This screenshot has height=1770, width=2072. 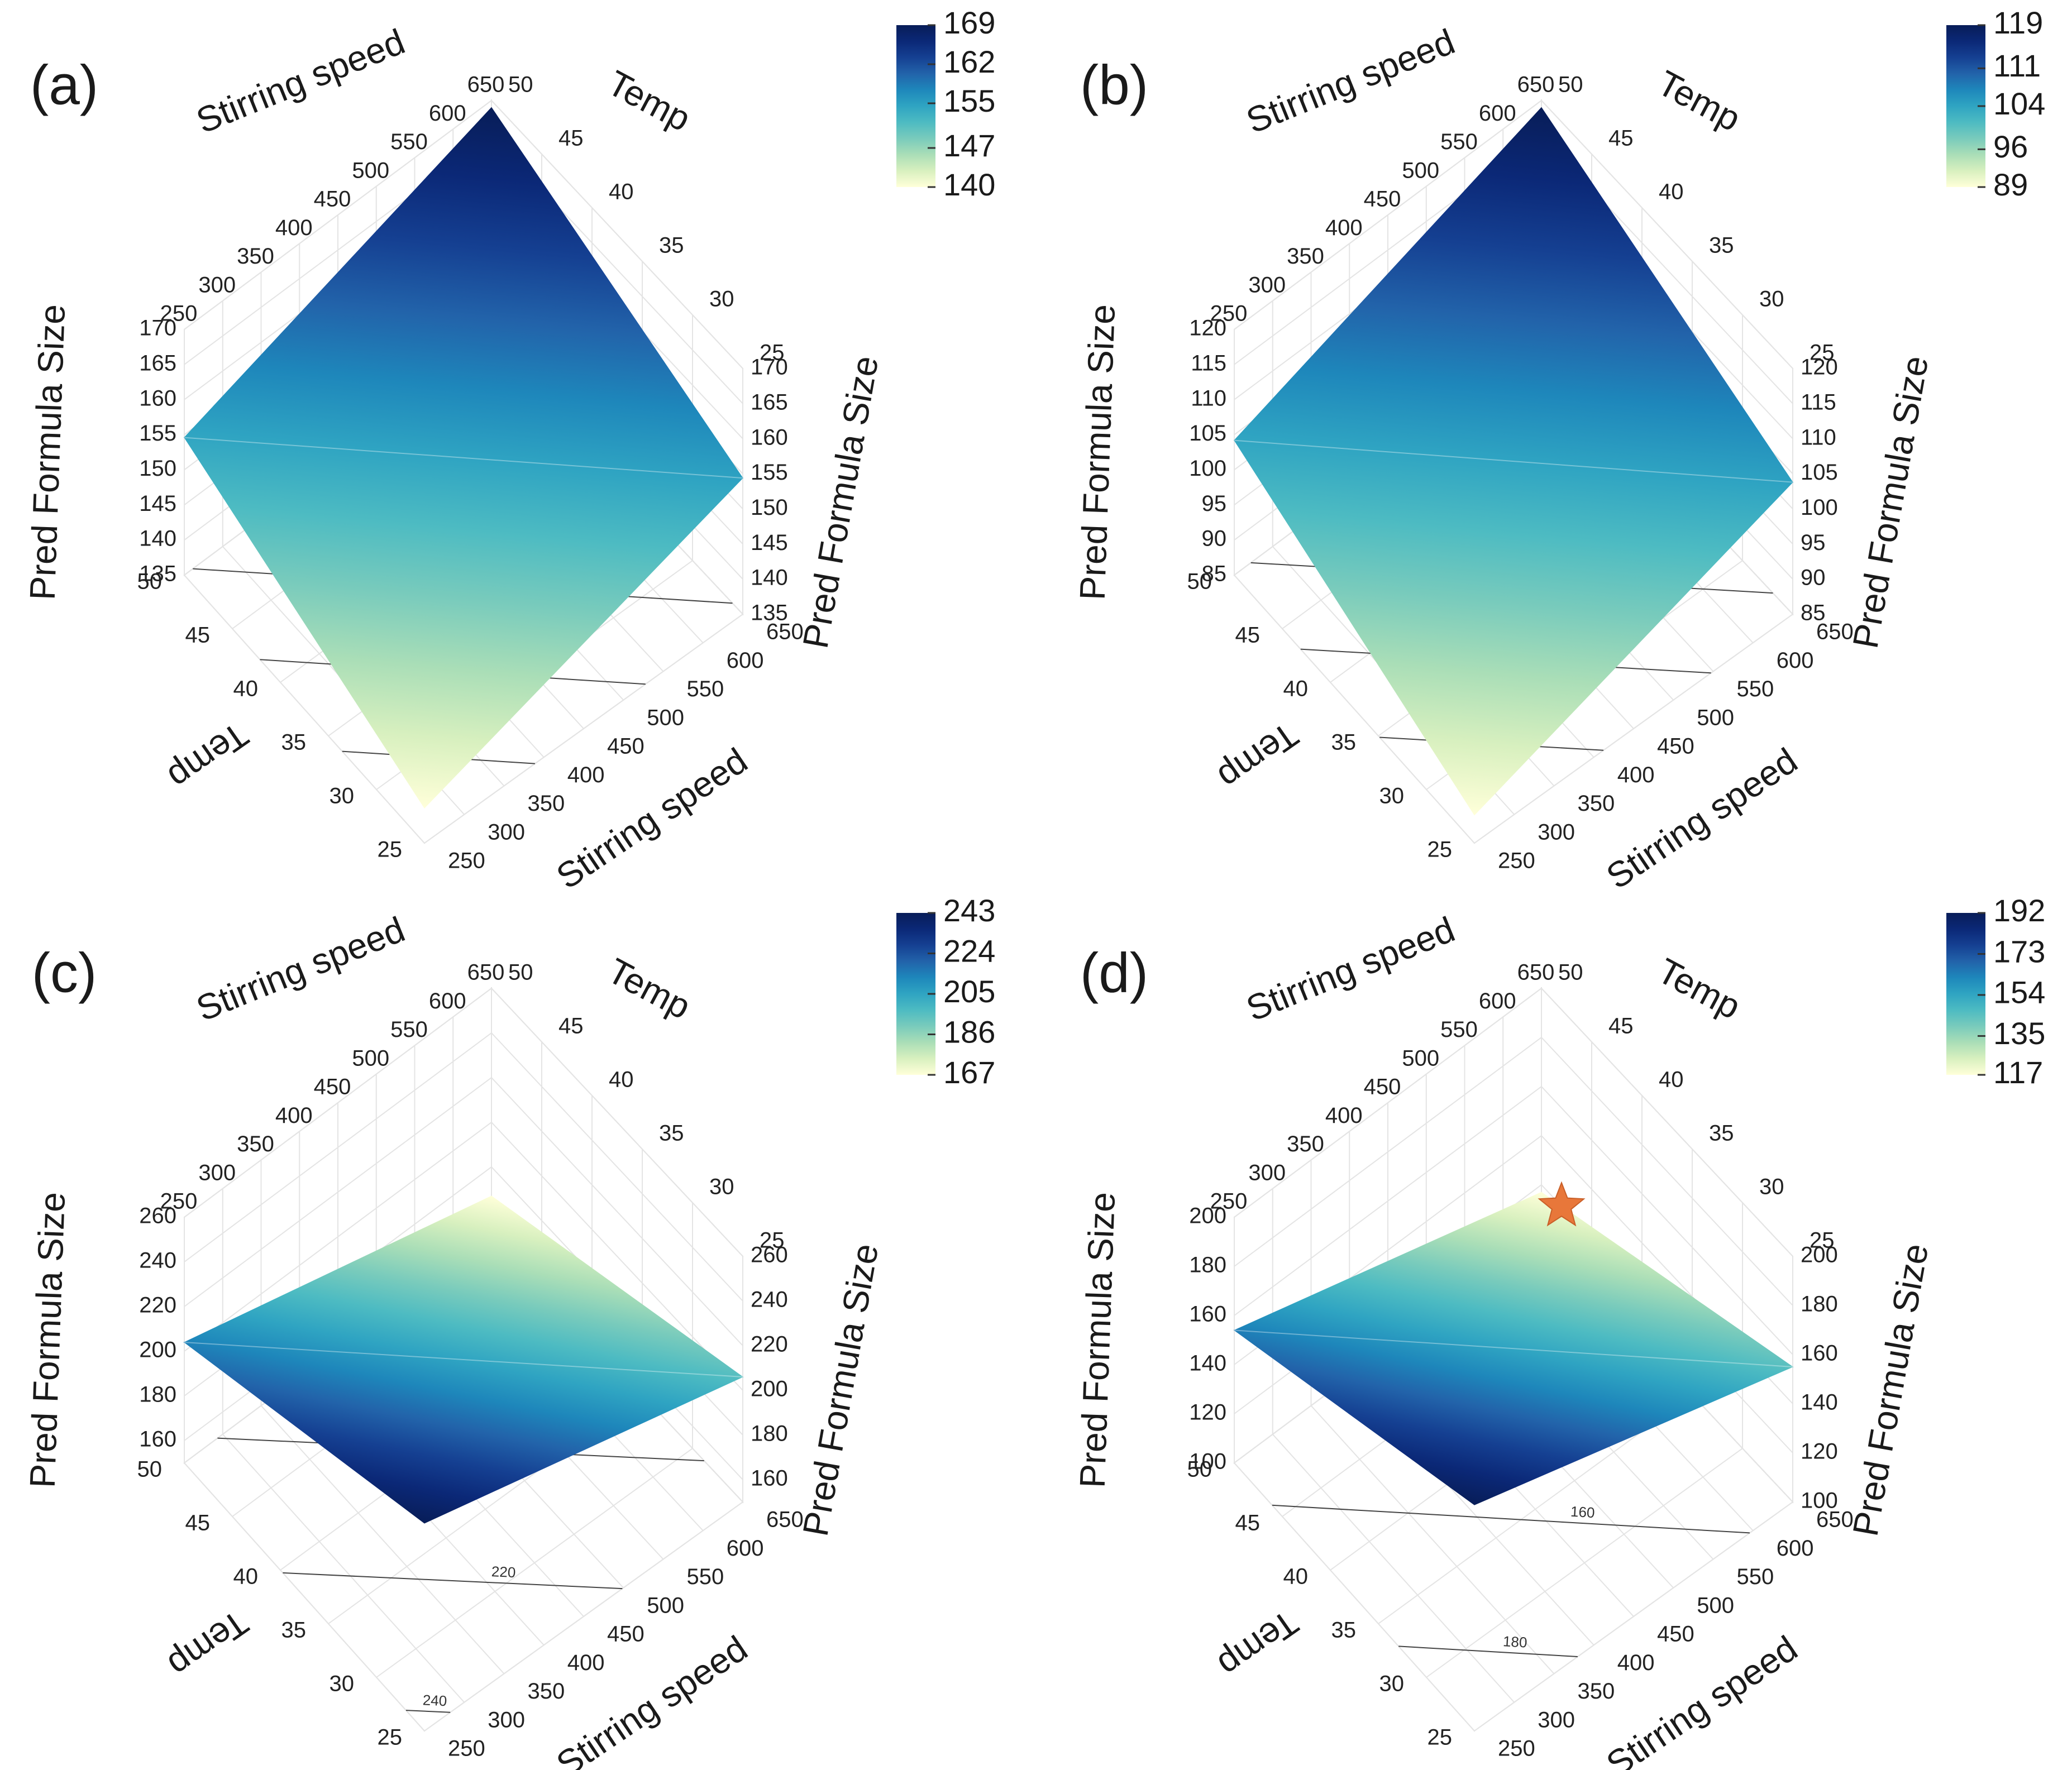 What do you see at coordinates (1114, 85) in the screenshot?
I see `panel-label: (b)` at bounding box center [1114, 85].